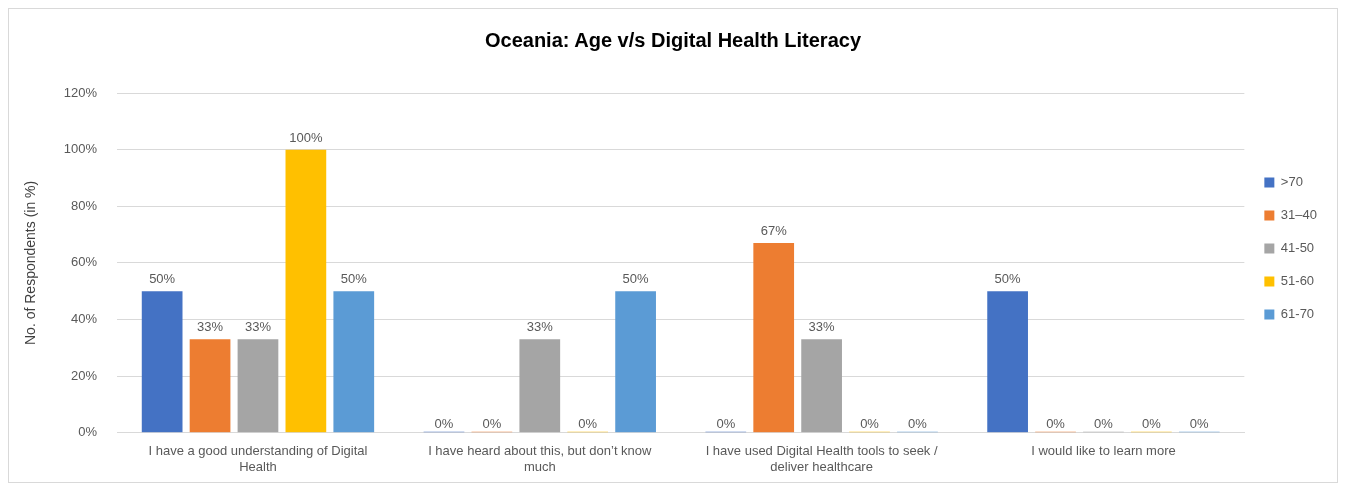  I want to click on legend-label: 61-70, so click(1297, 314).